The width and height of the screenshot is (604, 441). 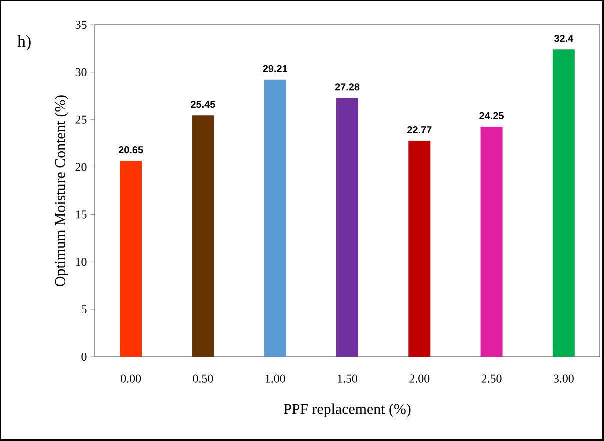 I want to click on y-tick-label: 25, so click(x=81, y=120).